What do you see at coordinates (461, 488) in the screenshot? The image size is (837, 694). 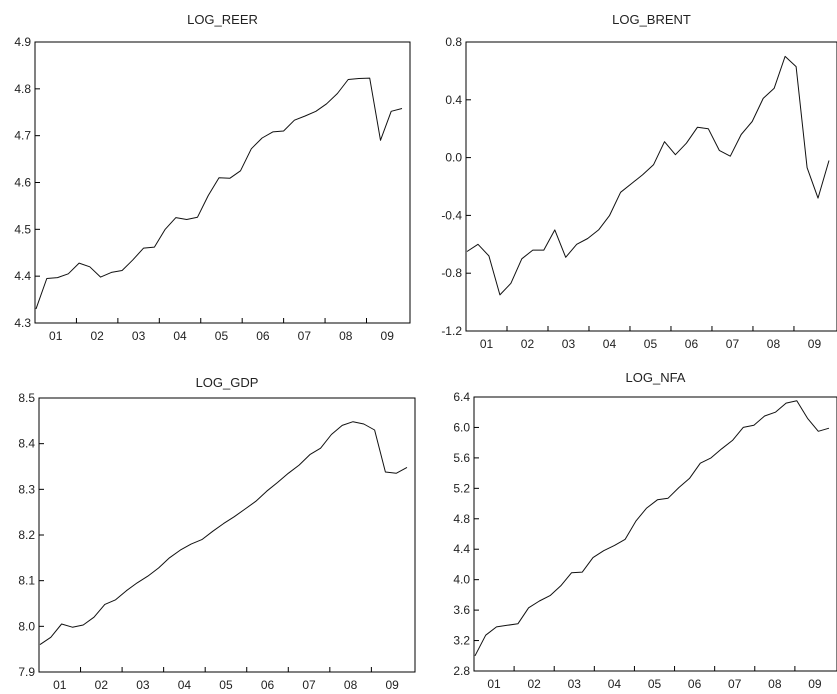 I see `y-tick-label: 5.2` at bounding box center [461, 488].